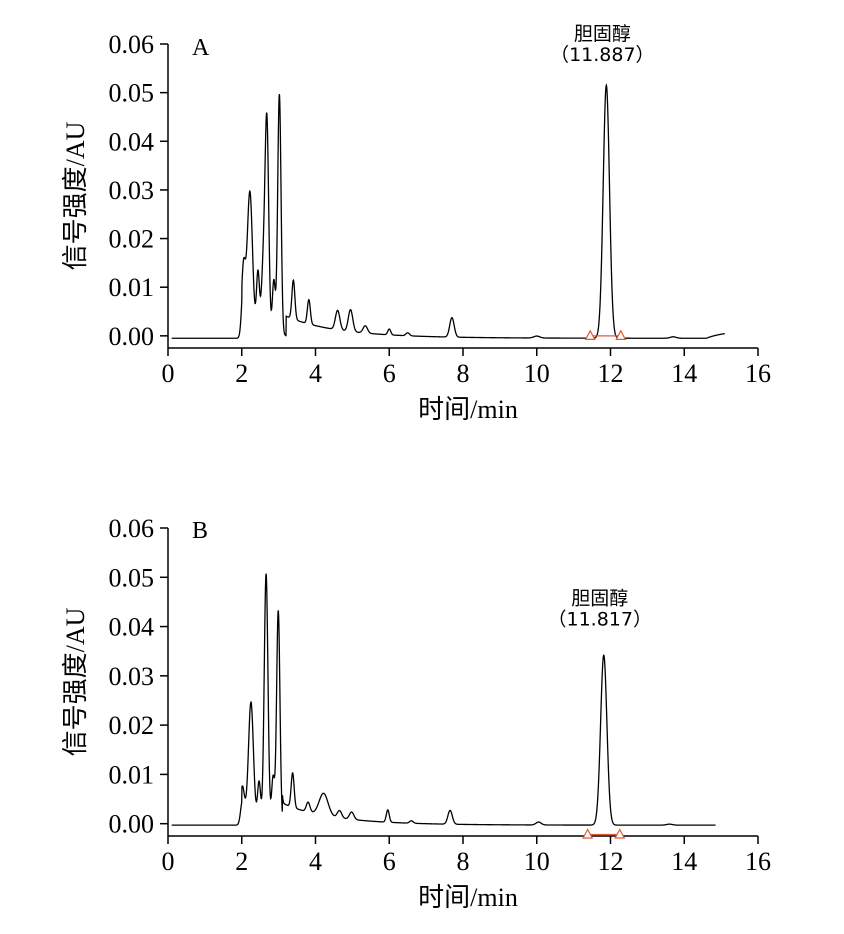 The height and width of the screenshot is (934, 844). Describe the element at coordinates (200, 531) in the screenshot. I see `panel-label: B` at that location.